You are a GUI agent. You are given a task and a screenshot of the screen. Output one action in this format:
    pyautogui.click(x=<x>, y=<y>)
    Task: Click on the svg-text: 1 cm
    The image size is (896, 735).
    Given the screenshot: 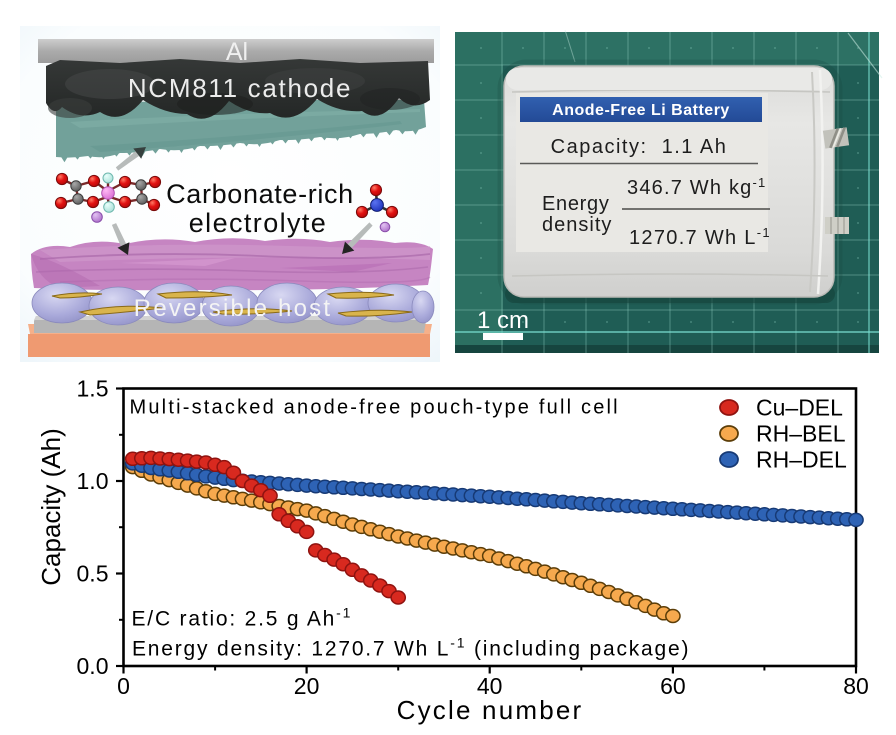 What is the action you would take?
    pyautogui.click(x=503, y=320)
    